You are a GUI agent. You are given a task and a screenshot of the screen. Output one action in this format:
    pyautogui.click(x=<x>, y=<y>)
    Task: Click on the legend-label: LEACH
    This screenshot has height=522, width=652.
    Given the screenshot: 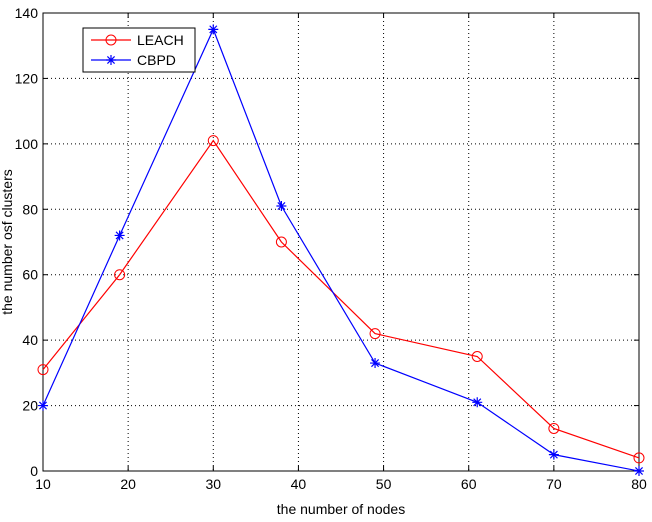 What is the action you would take?
    pyautogui.click(x=160, y=40)
    